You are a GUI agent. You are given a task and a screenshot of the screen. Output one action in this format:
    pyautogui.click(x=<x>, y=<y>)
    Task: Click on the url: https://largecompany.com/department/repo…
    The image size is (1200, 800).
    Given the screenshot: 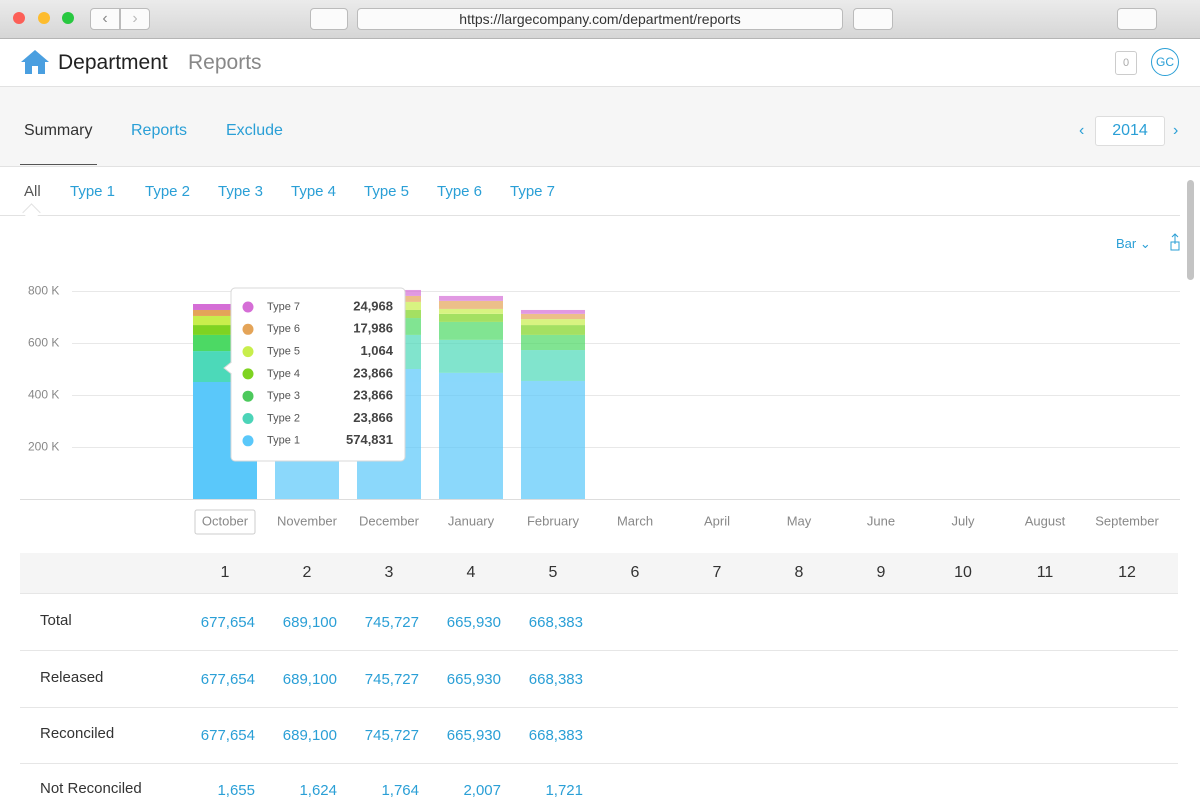 What is the action you would take?
    pyautogui.click(x=600, y=19)
    